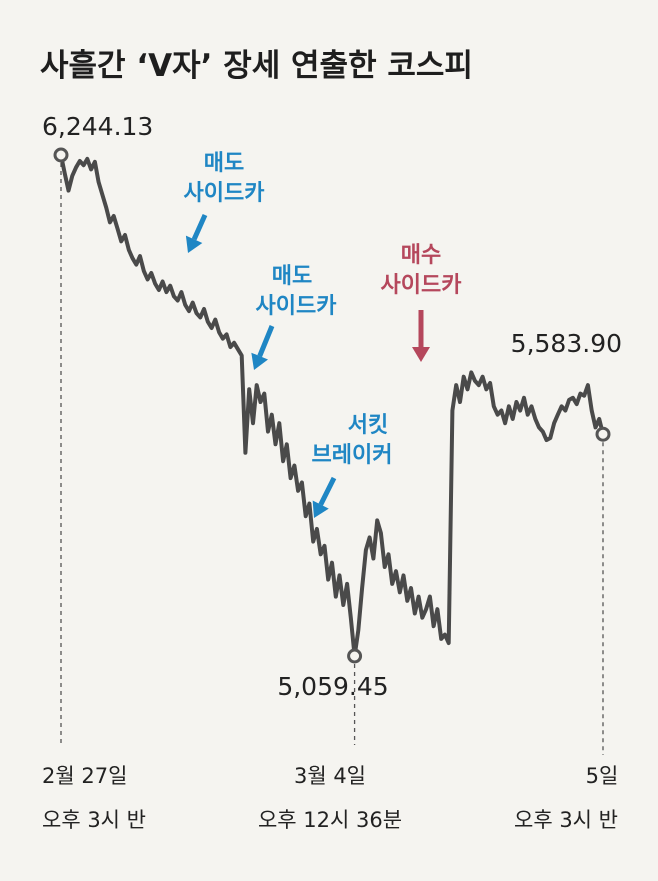 This screenshot has height=881, width=658. I want to click on annotation-2-line2: 사이드카, so click(296, 306).